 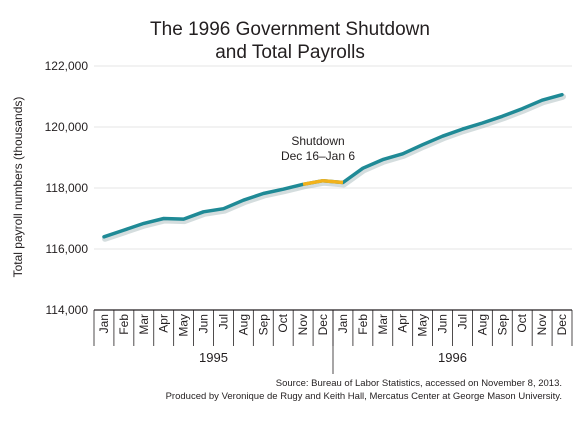 What do you see at coordinates (213, 357) in the screenshot?
I see `year-label: 1995` at bounding box center [213, 357].